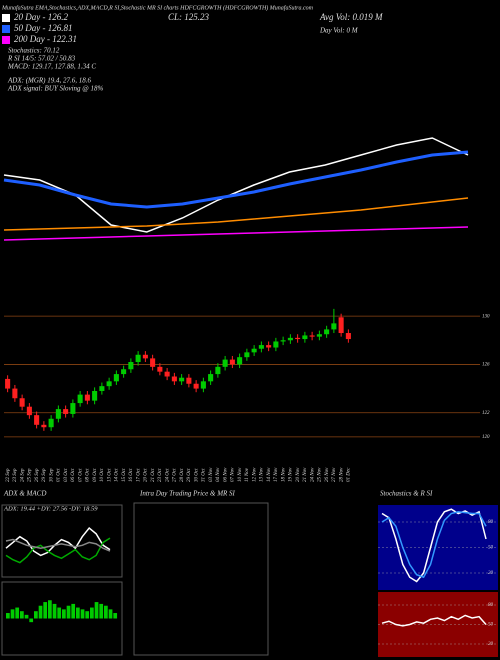  What do you see at coordinates (225, 474) in the screenshot?
I see `x-tick-label: 06 Nov` at bounding box center [225, 474].